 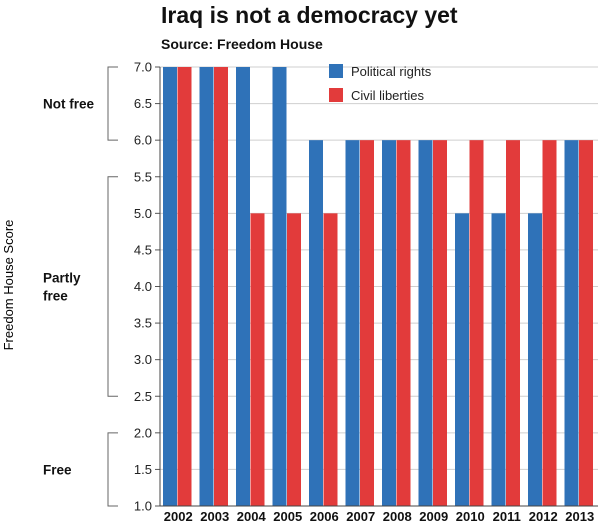 I want to click on freedom-bands: Not free Partly free Free, so click(x=80, y=286).